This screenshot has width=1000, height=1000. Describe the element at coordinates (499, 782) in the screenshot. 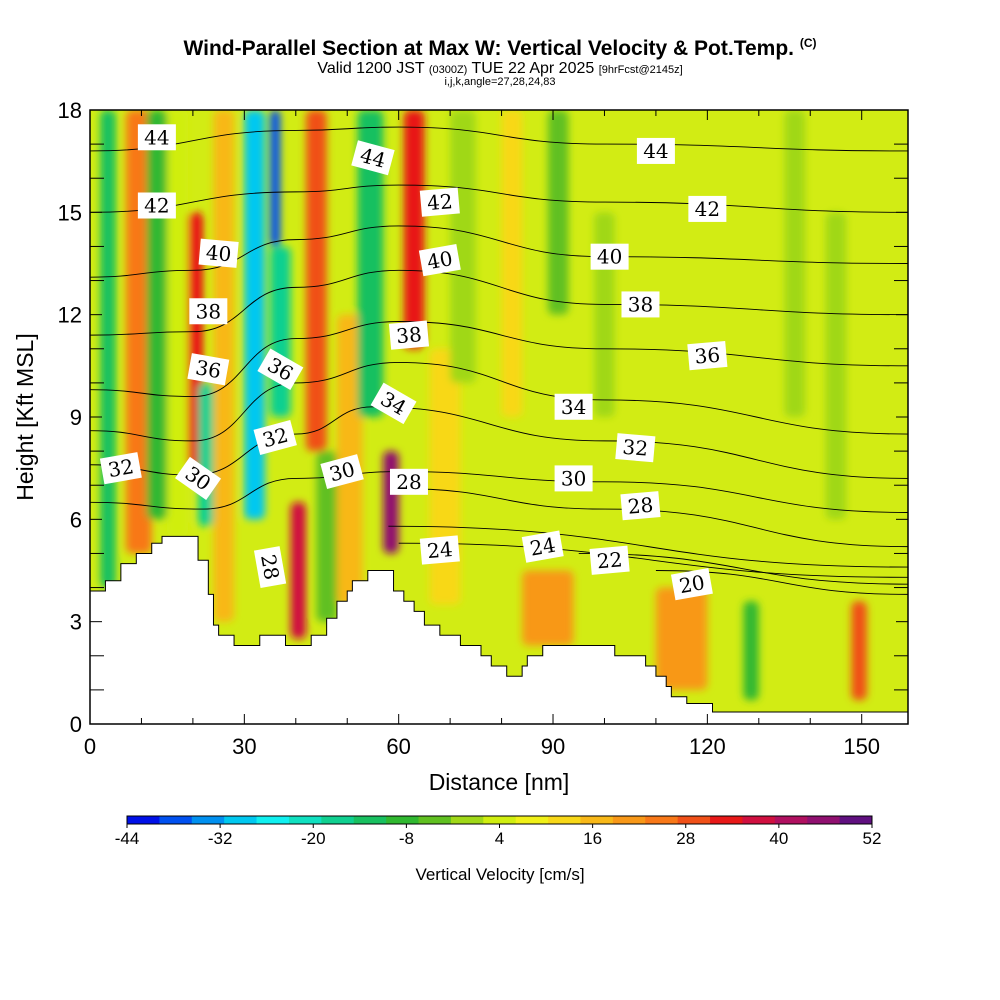

I see `x-axis-label: Distance [nm]` at that location.